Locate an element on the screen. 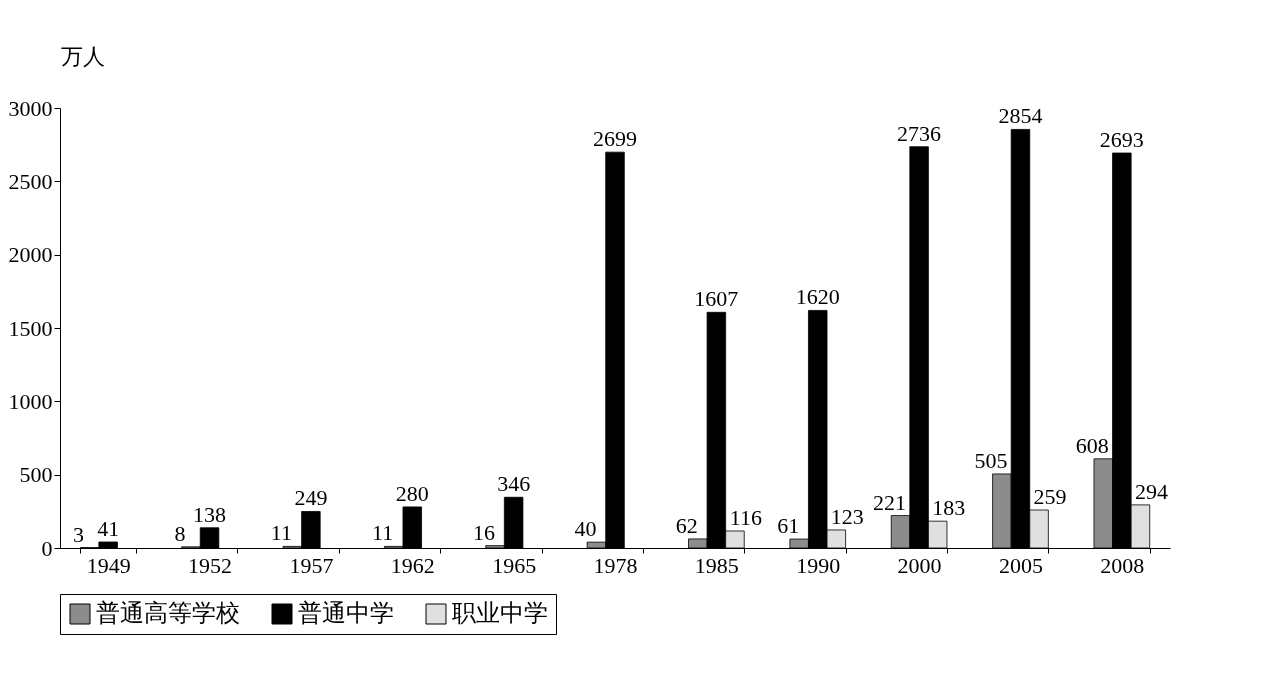 The height and width of the screenshot is (697, 1269). data-label: 61 is located at coordinates (788, 526).